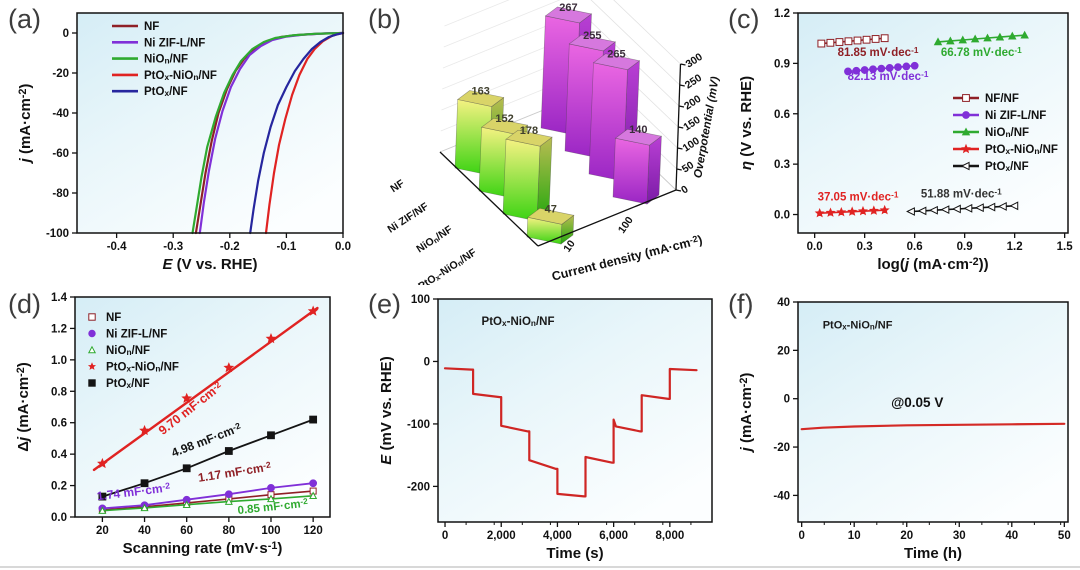 The width and height of the screenshot is (1080, 570). Describe the element at coordinates (24, 304) in the screenshot. I see `panel-d-letter: (d)` at that location.